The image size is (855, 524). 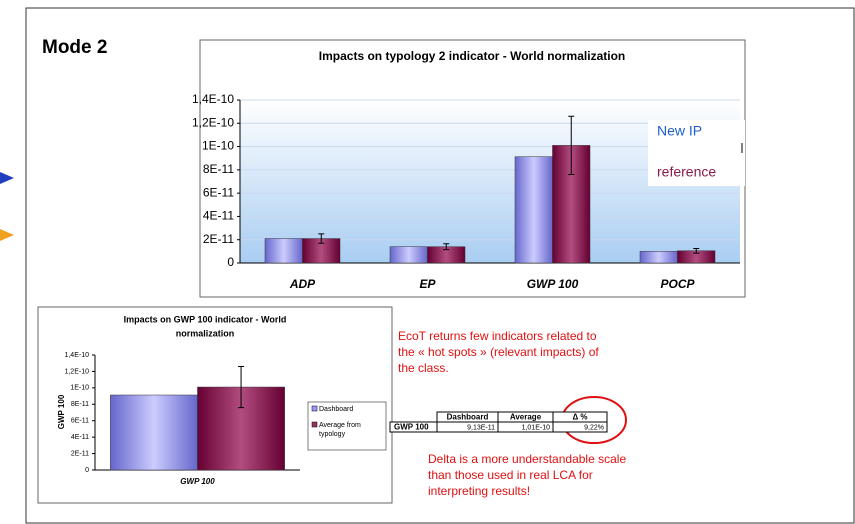 What do you see at coordinates (336, 409) in the screenshot?
I see `legend-label: Dashboard` at bounding box center [336, 409].